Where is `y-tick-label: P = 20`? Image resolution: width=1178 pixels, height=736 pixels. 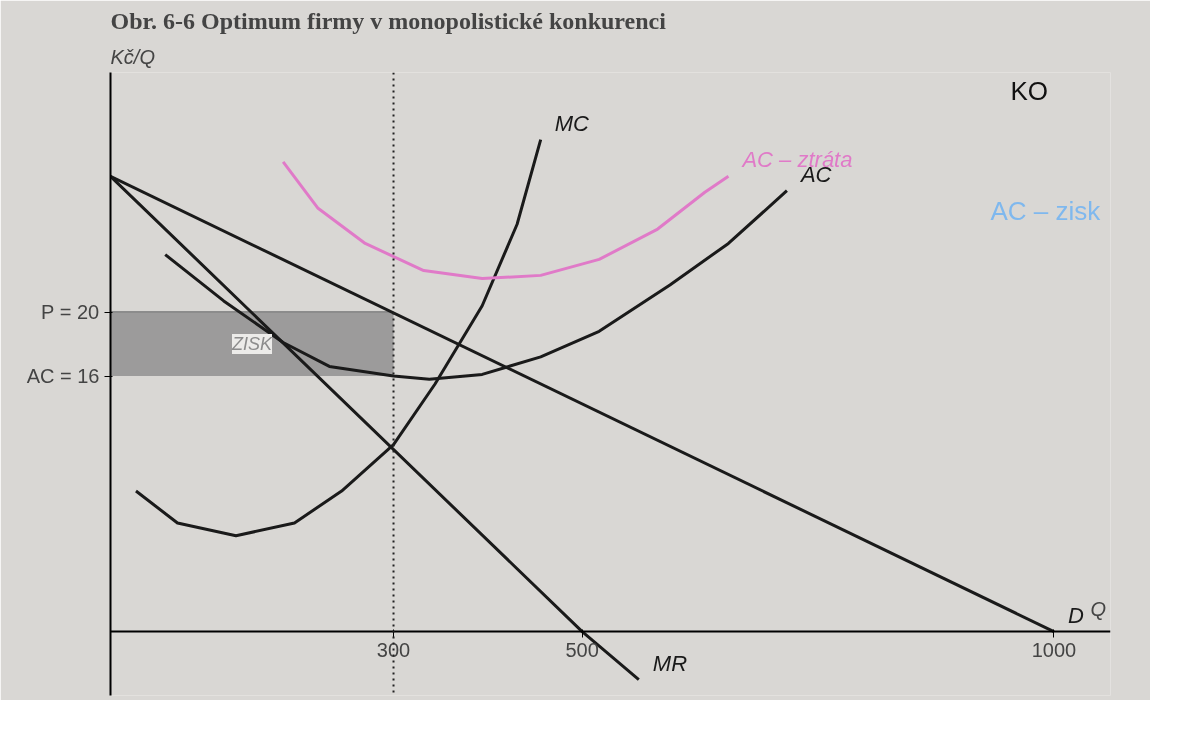
y-tick-label: P = 20 is located at coordinates (70, 312).